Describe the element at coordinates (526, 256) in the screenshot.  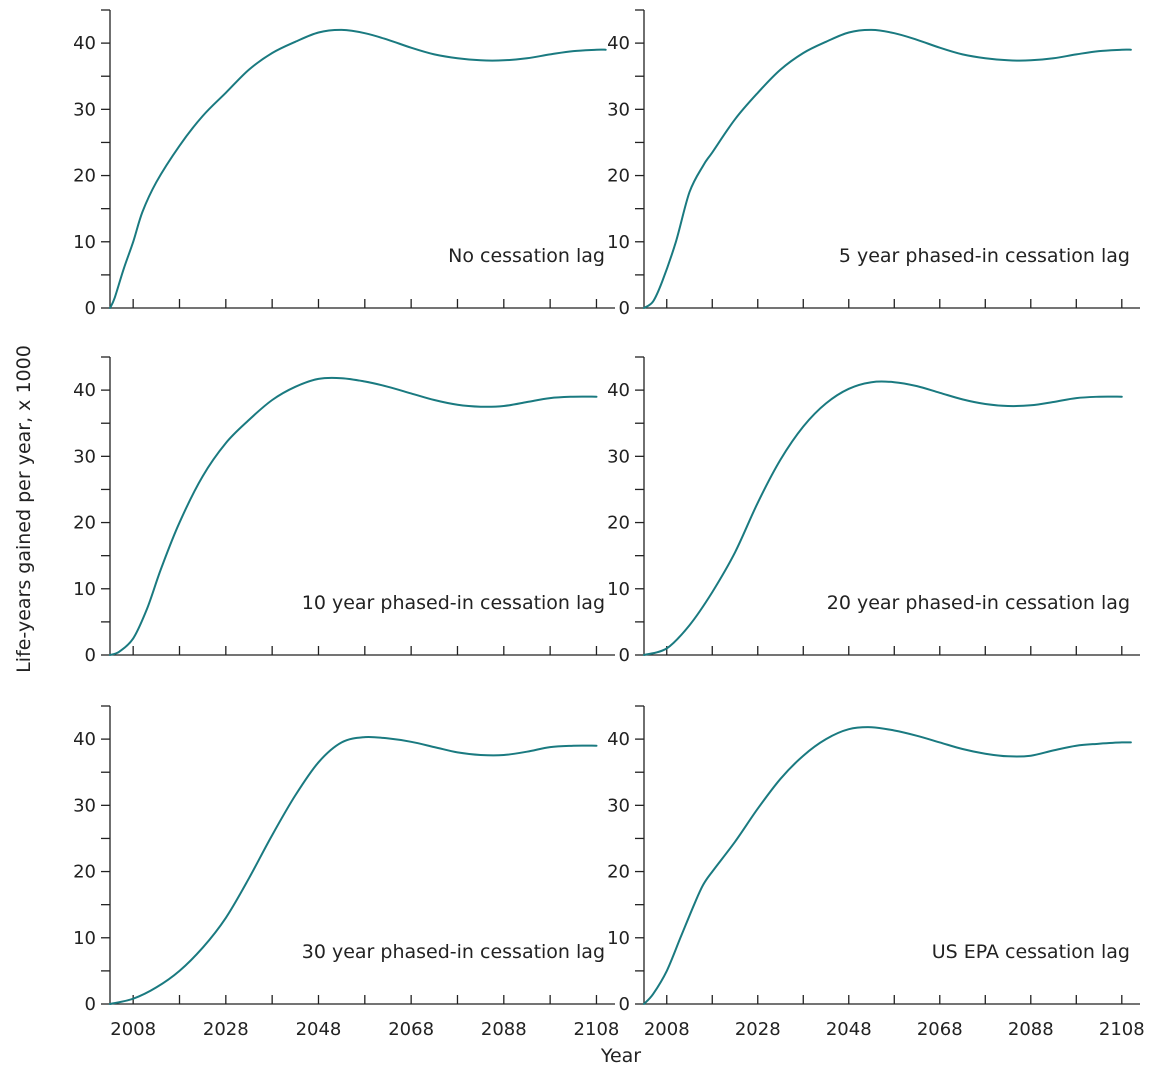
I see `panel-label: No cessation lag` at that location.